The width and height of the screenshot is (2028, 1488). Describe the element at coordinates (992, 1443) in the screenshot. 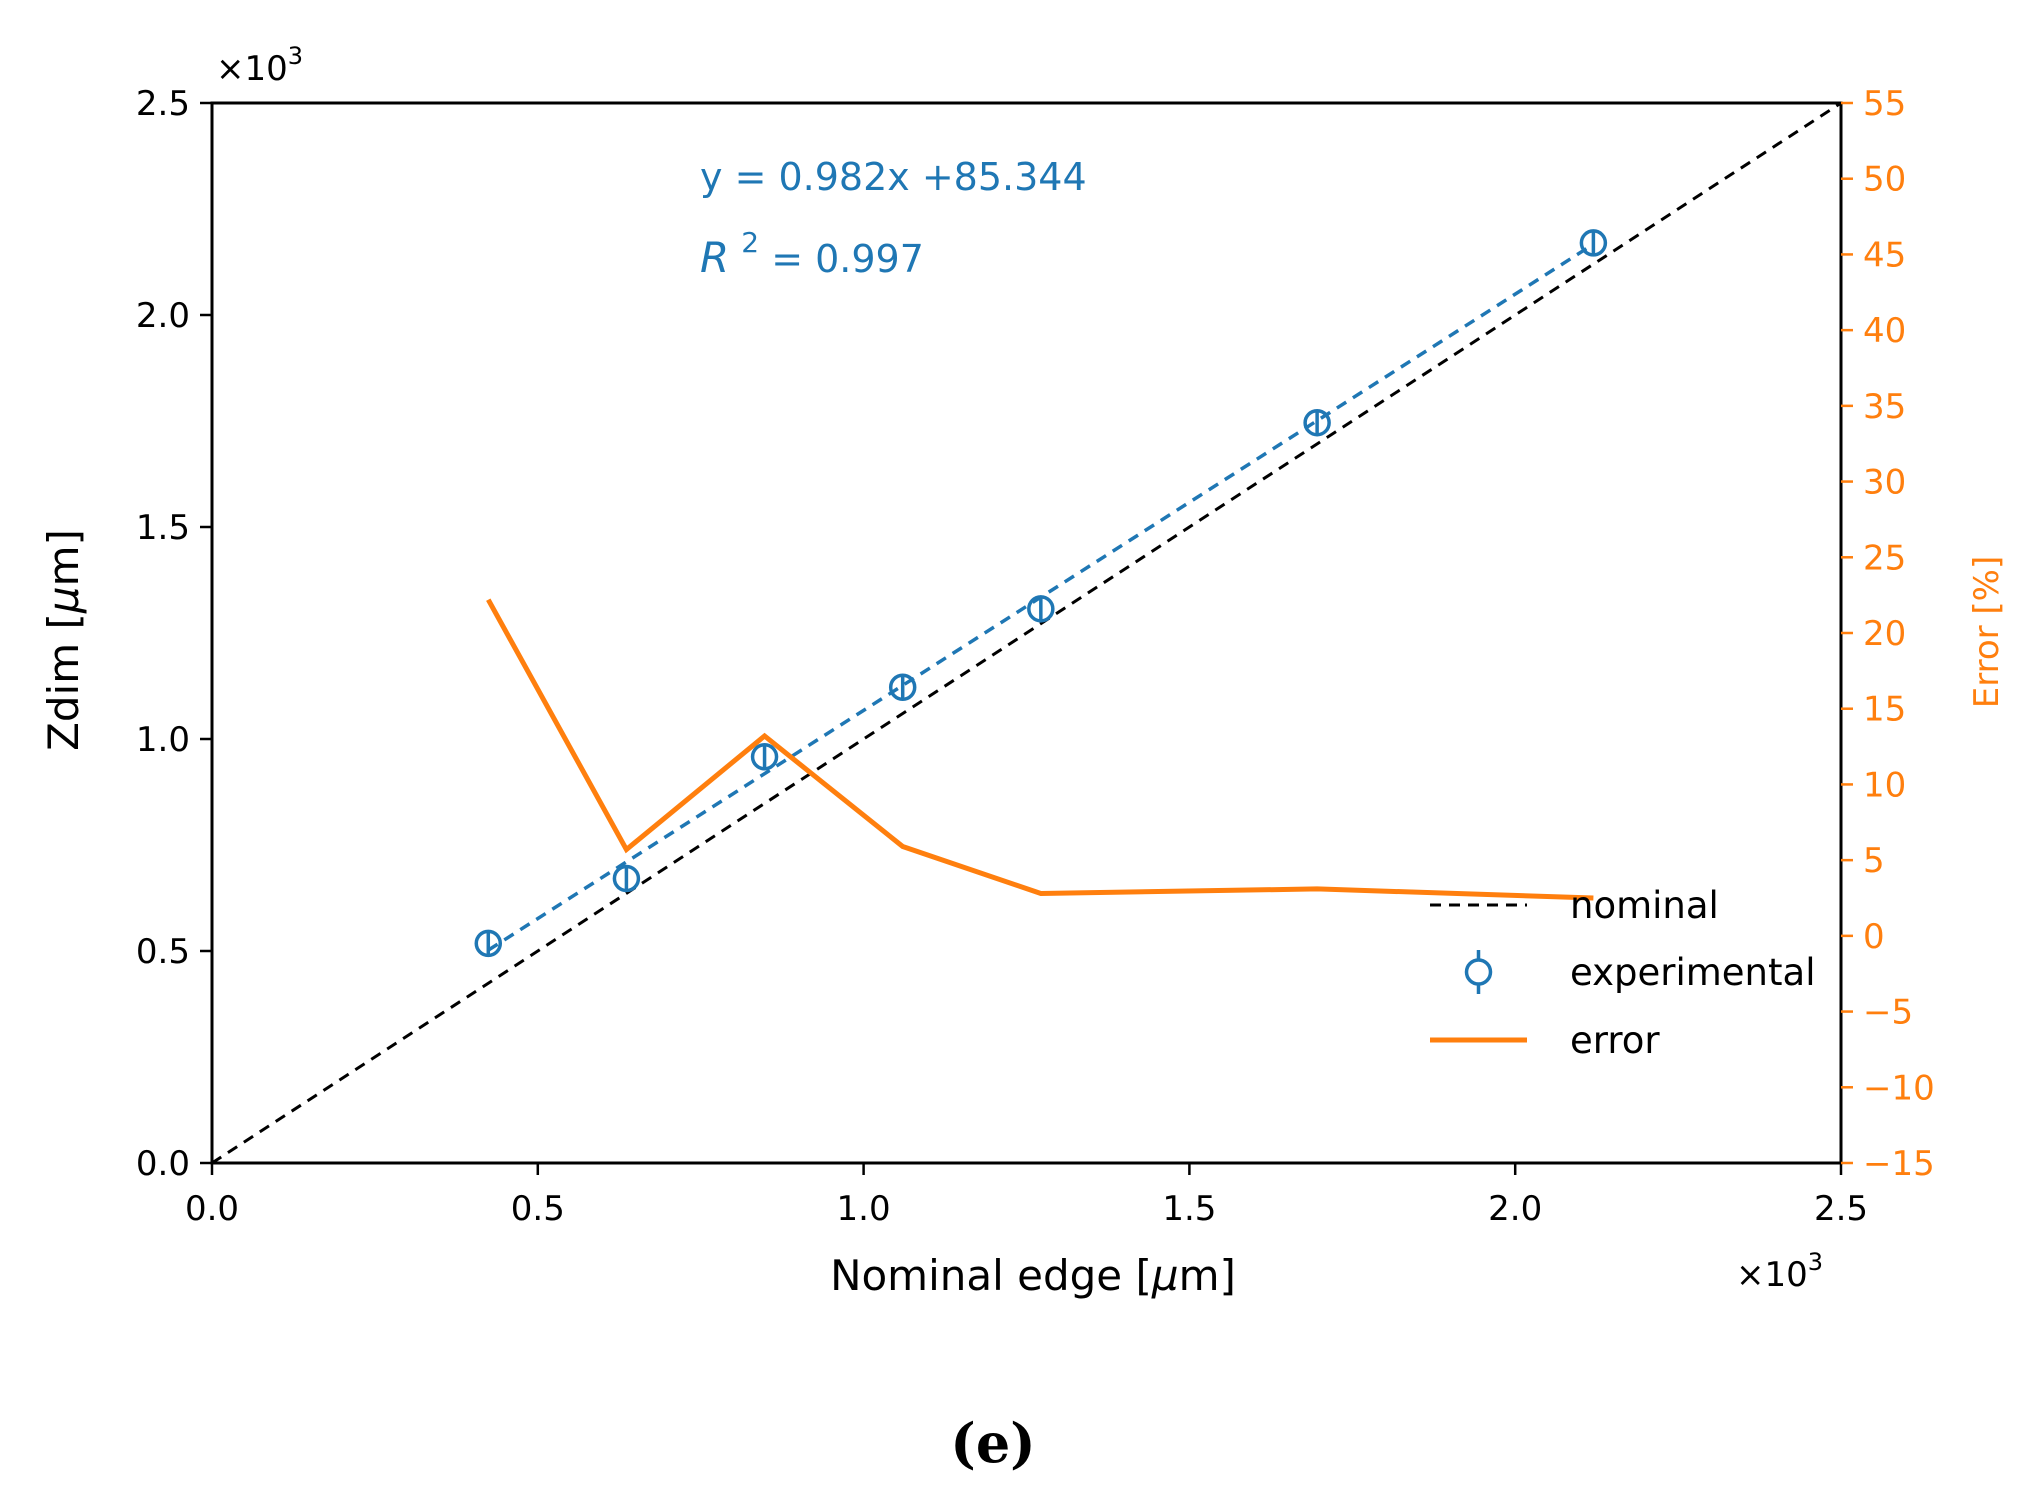

I see `panel-label: (e)` at that location.